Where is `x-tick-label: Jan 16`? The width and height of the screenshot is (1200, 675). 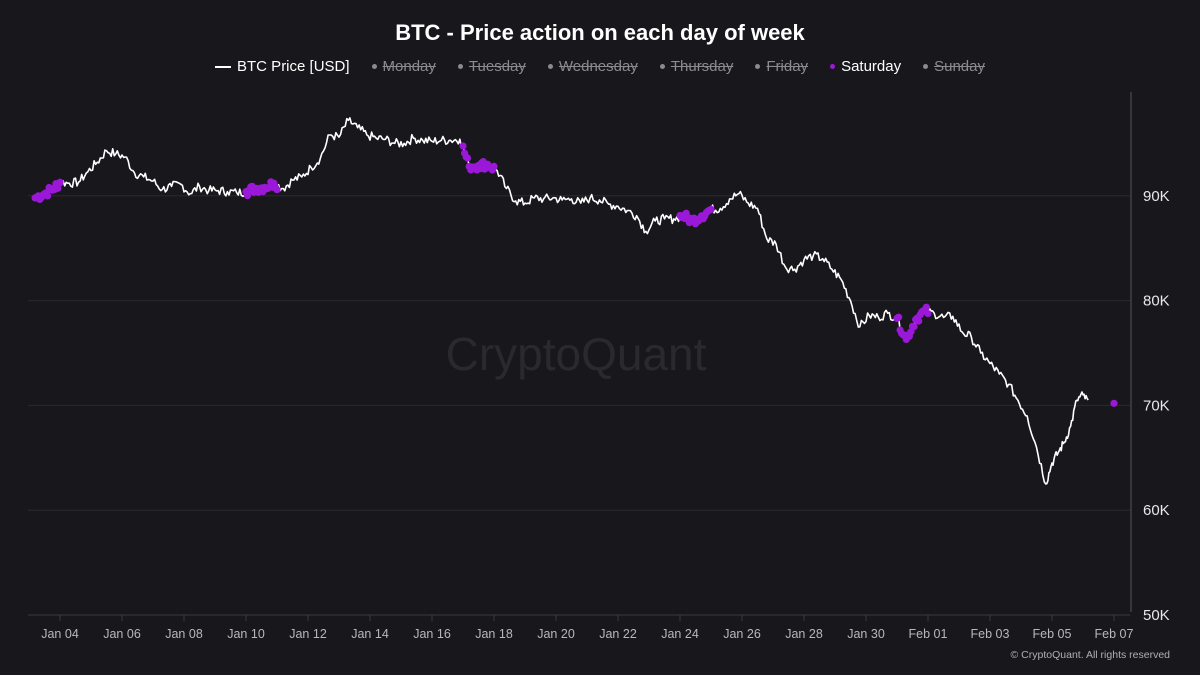 x-tick-label: Jan 16 is located at coordinates (432, 634).